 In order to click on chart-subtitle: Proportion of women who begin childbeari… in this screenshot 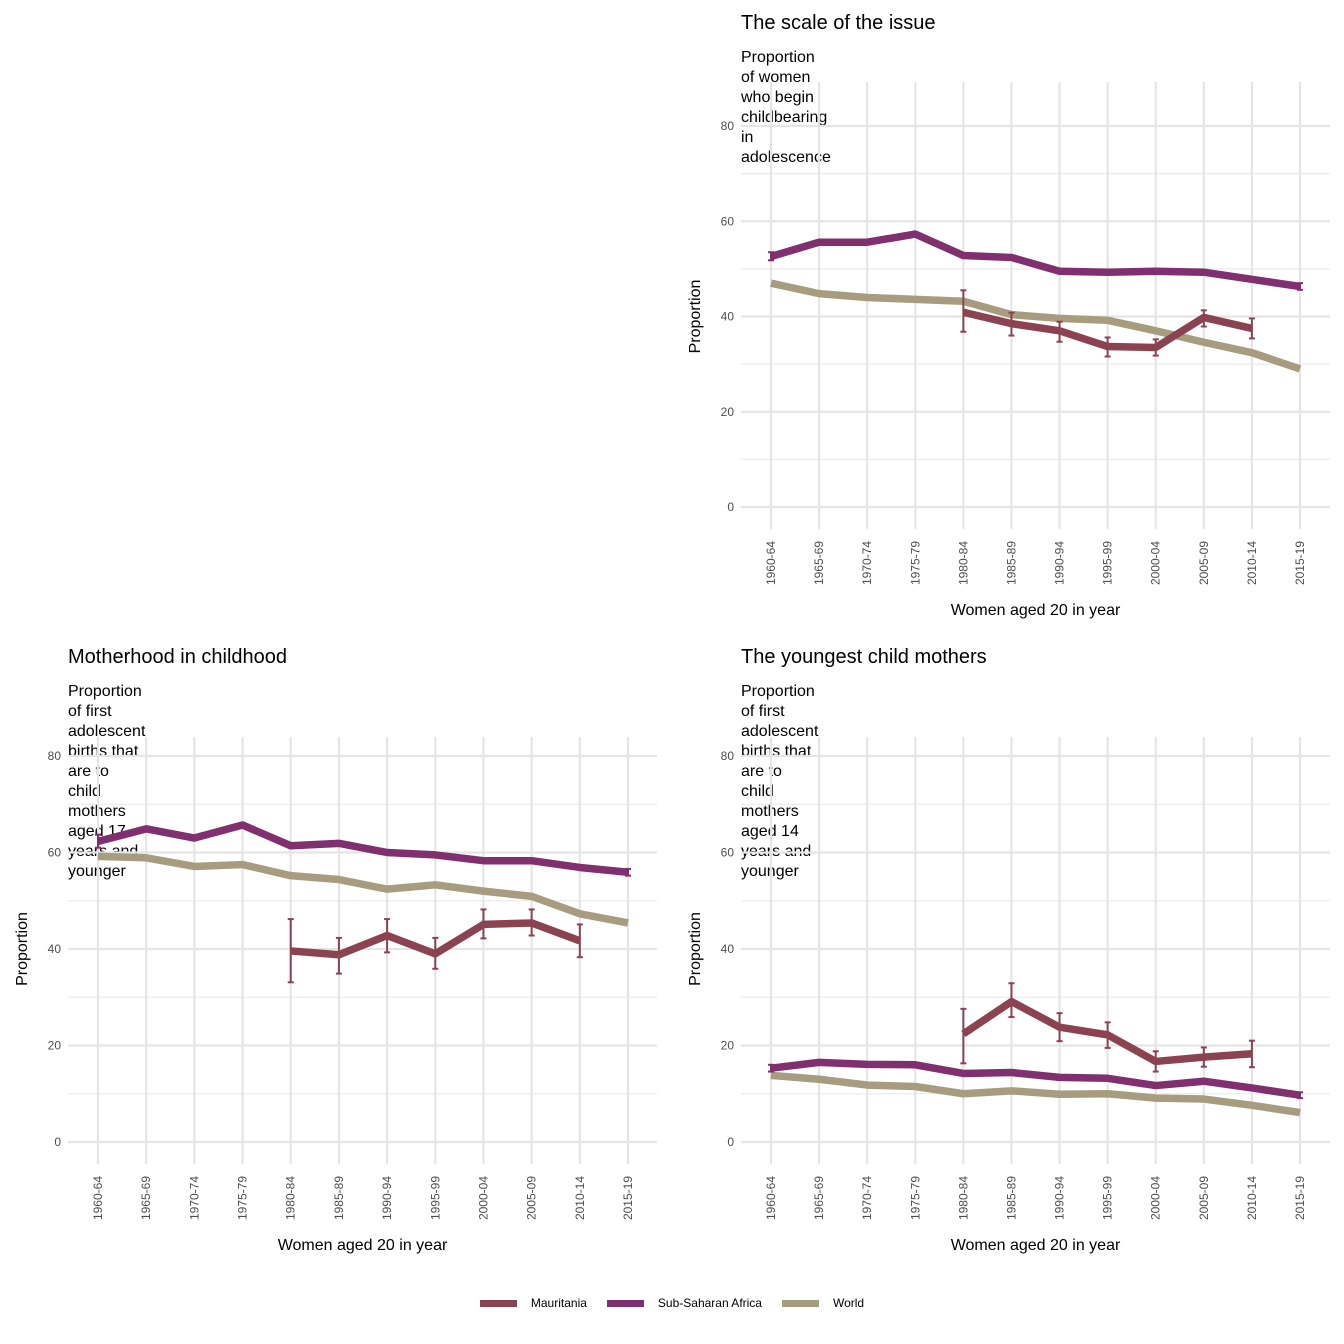, I will do `click(786, 107)`.